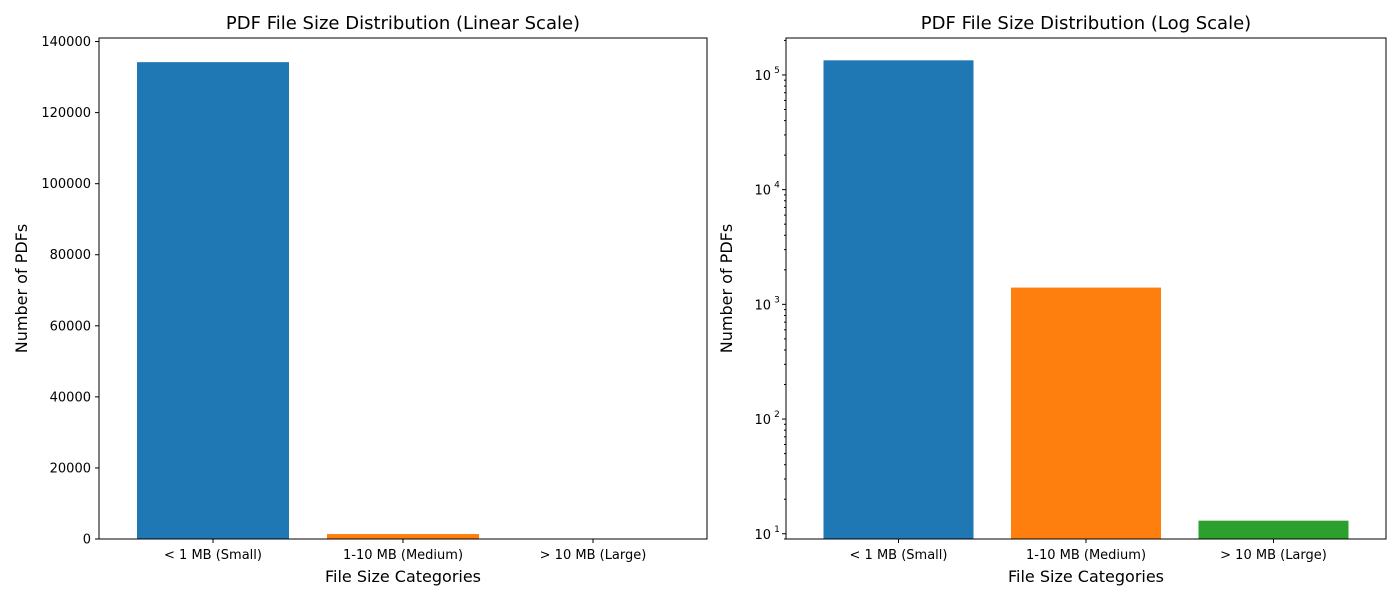  I want to click on y-tick-label: 10 1, so click(766, 534).